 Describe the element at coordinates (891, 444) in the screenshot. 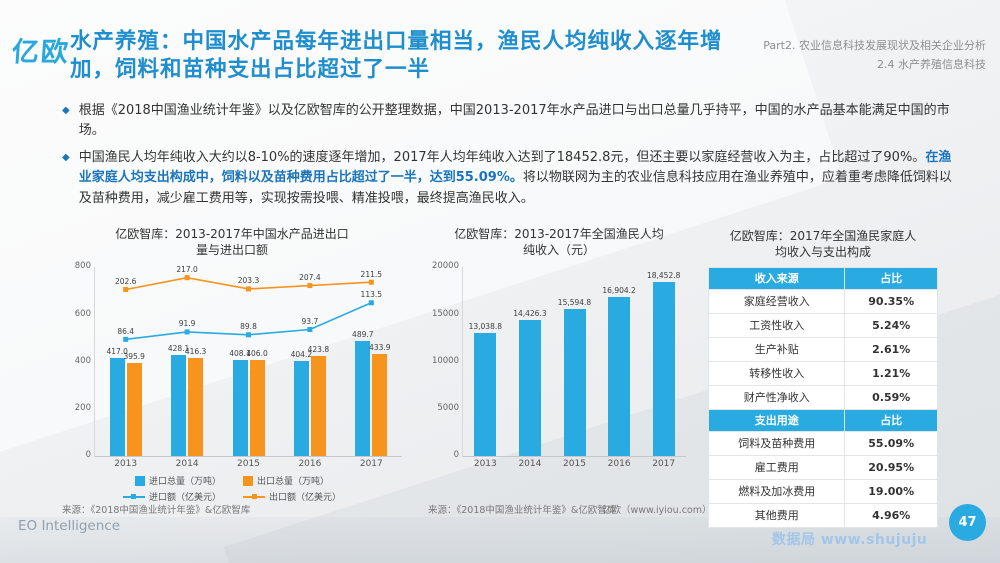

I see `table-cell-value: 55.09%` at that location.